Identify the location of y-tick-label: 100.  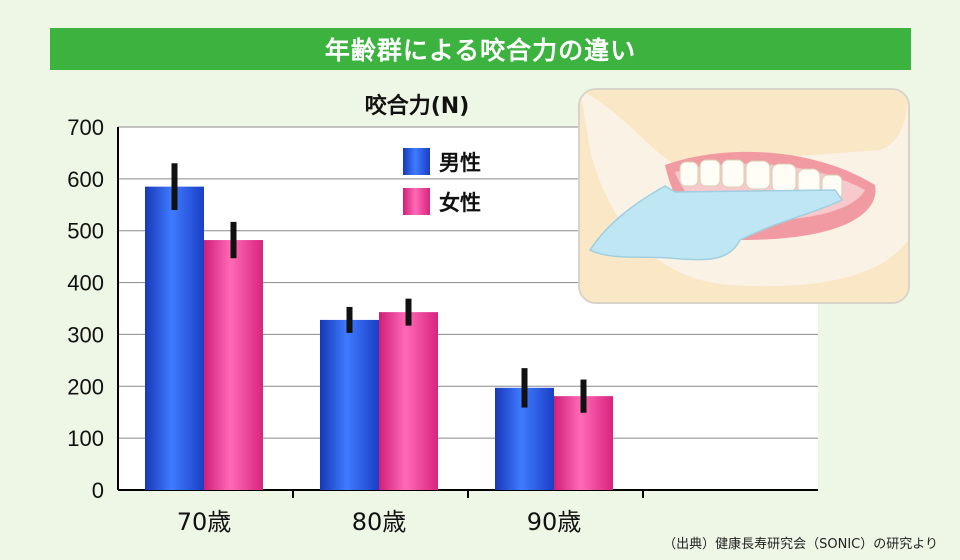
(85, 438).